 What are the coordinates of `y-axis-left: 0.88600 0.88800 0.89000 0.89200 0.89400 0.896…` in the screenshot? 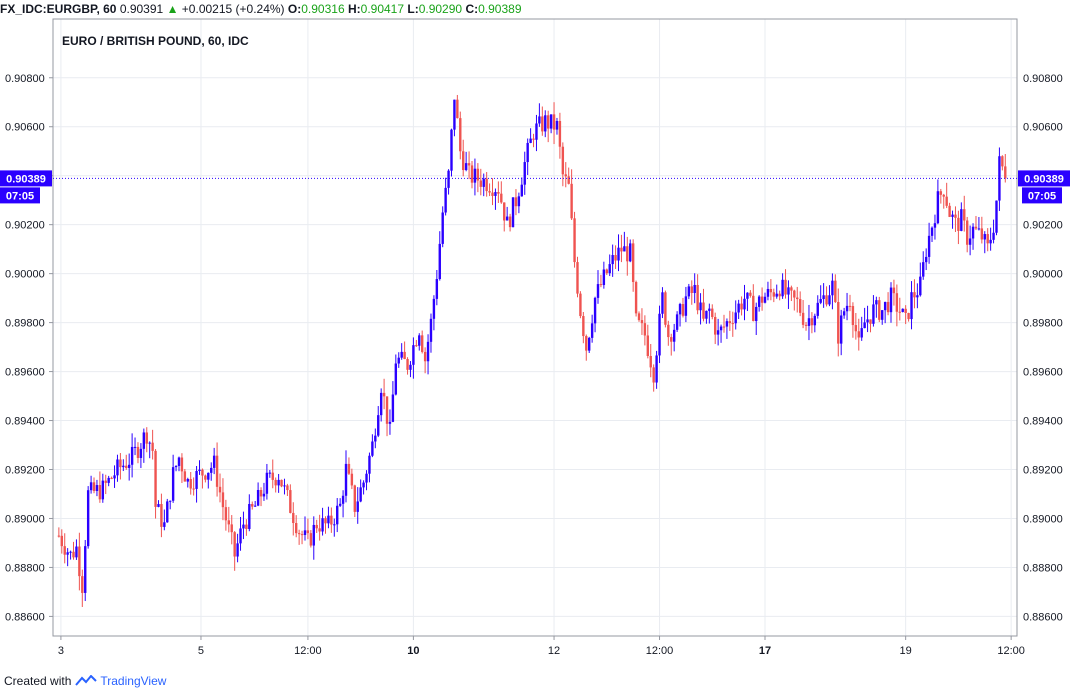 It's located at (29, 348).